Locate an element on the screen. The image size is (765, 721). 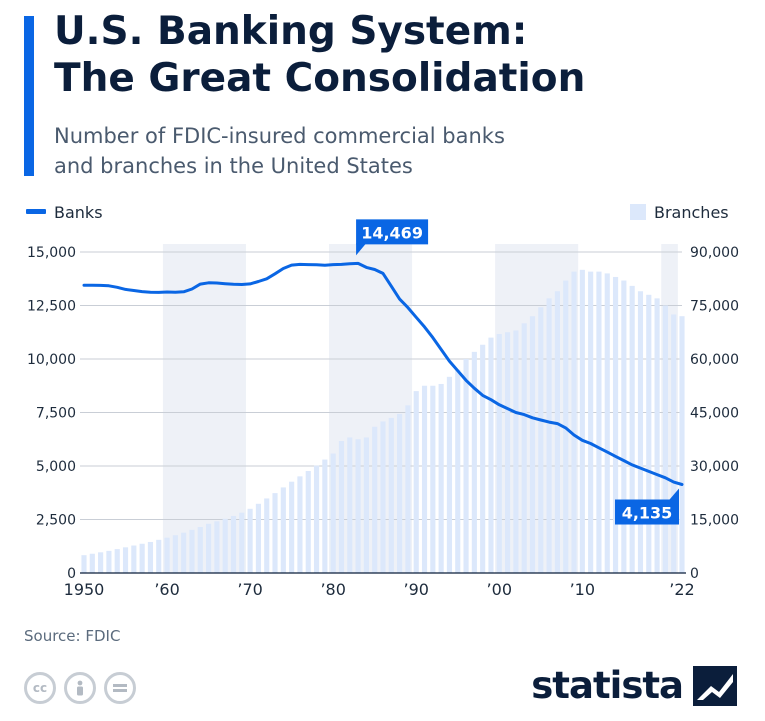
title-line-2: The Great Consolidation is located at coordinates (320, 78).